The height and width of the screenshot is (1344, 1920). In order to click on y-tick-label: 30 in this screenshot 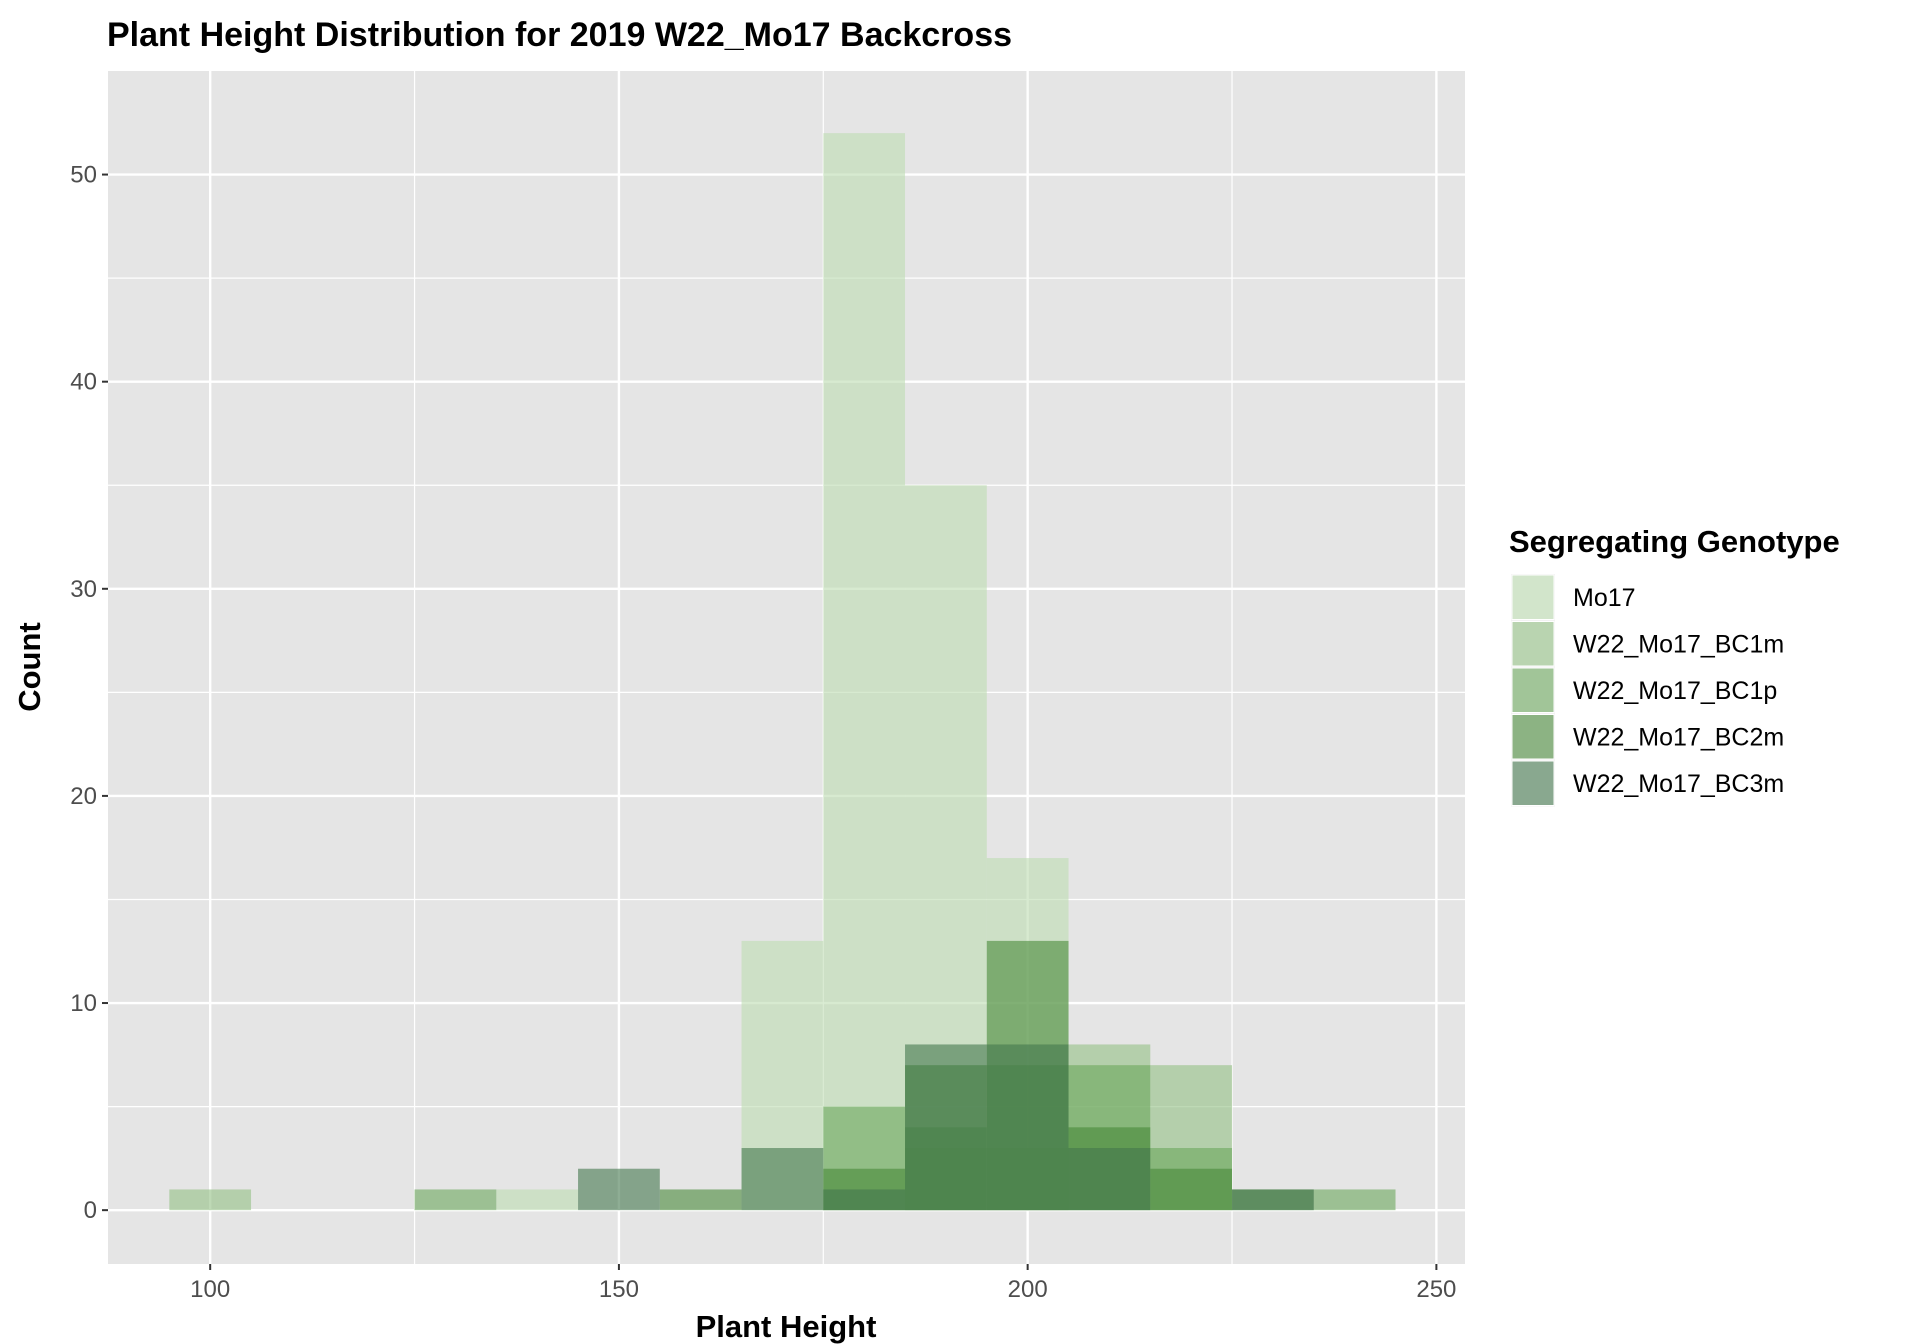, I will do `click(83, 589)`.